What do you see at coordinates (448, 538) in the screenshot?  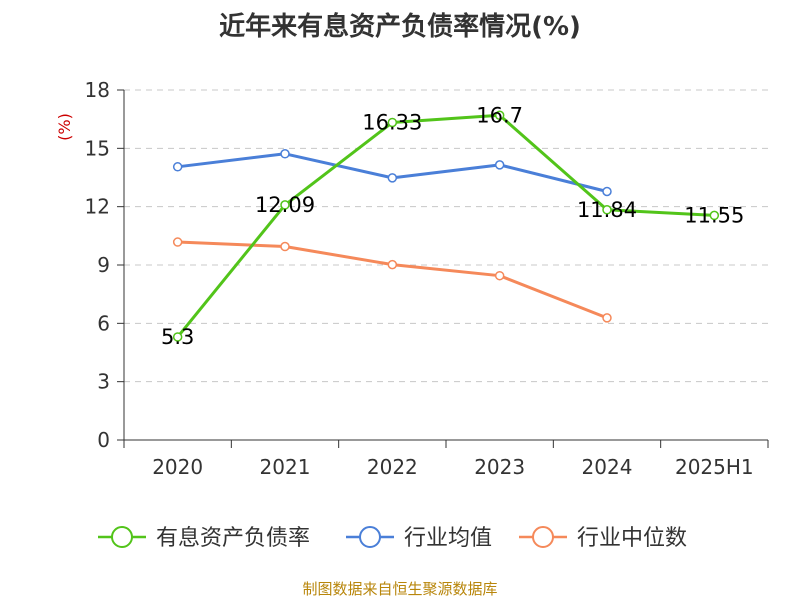 I see `legend-label: 行业均值` at bounding box center [448, 538].